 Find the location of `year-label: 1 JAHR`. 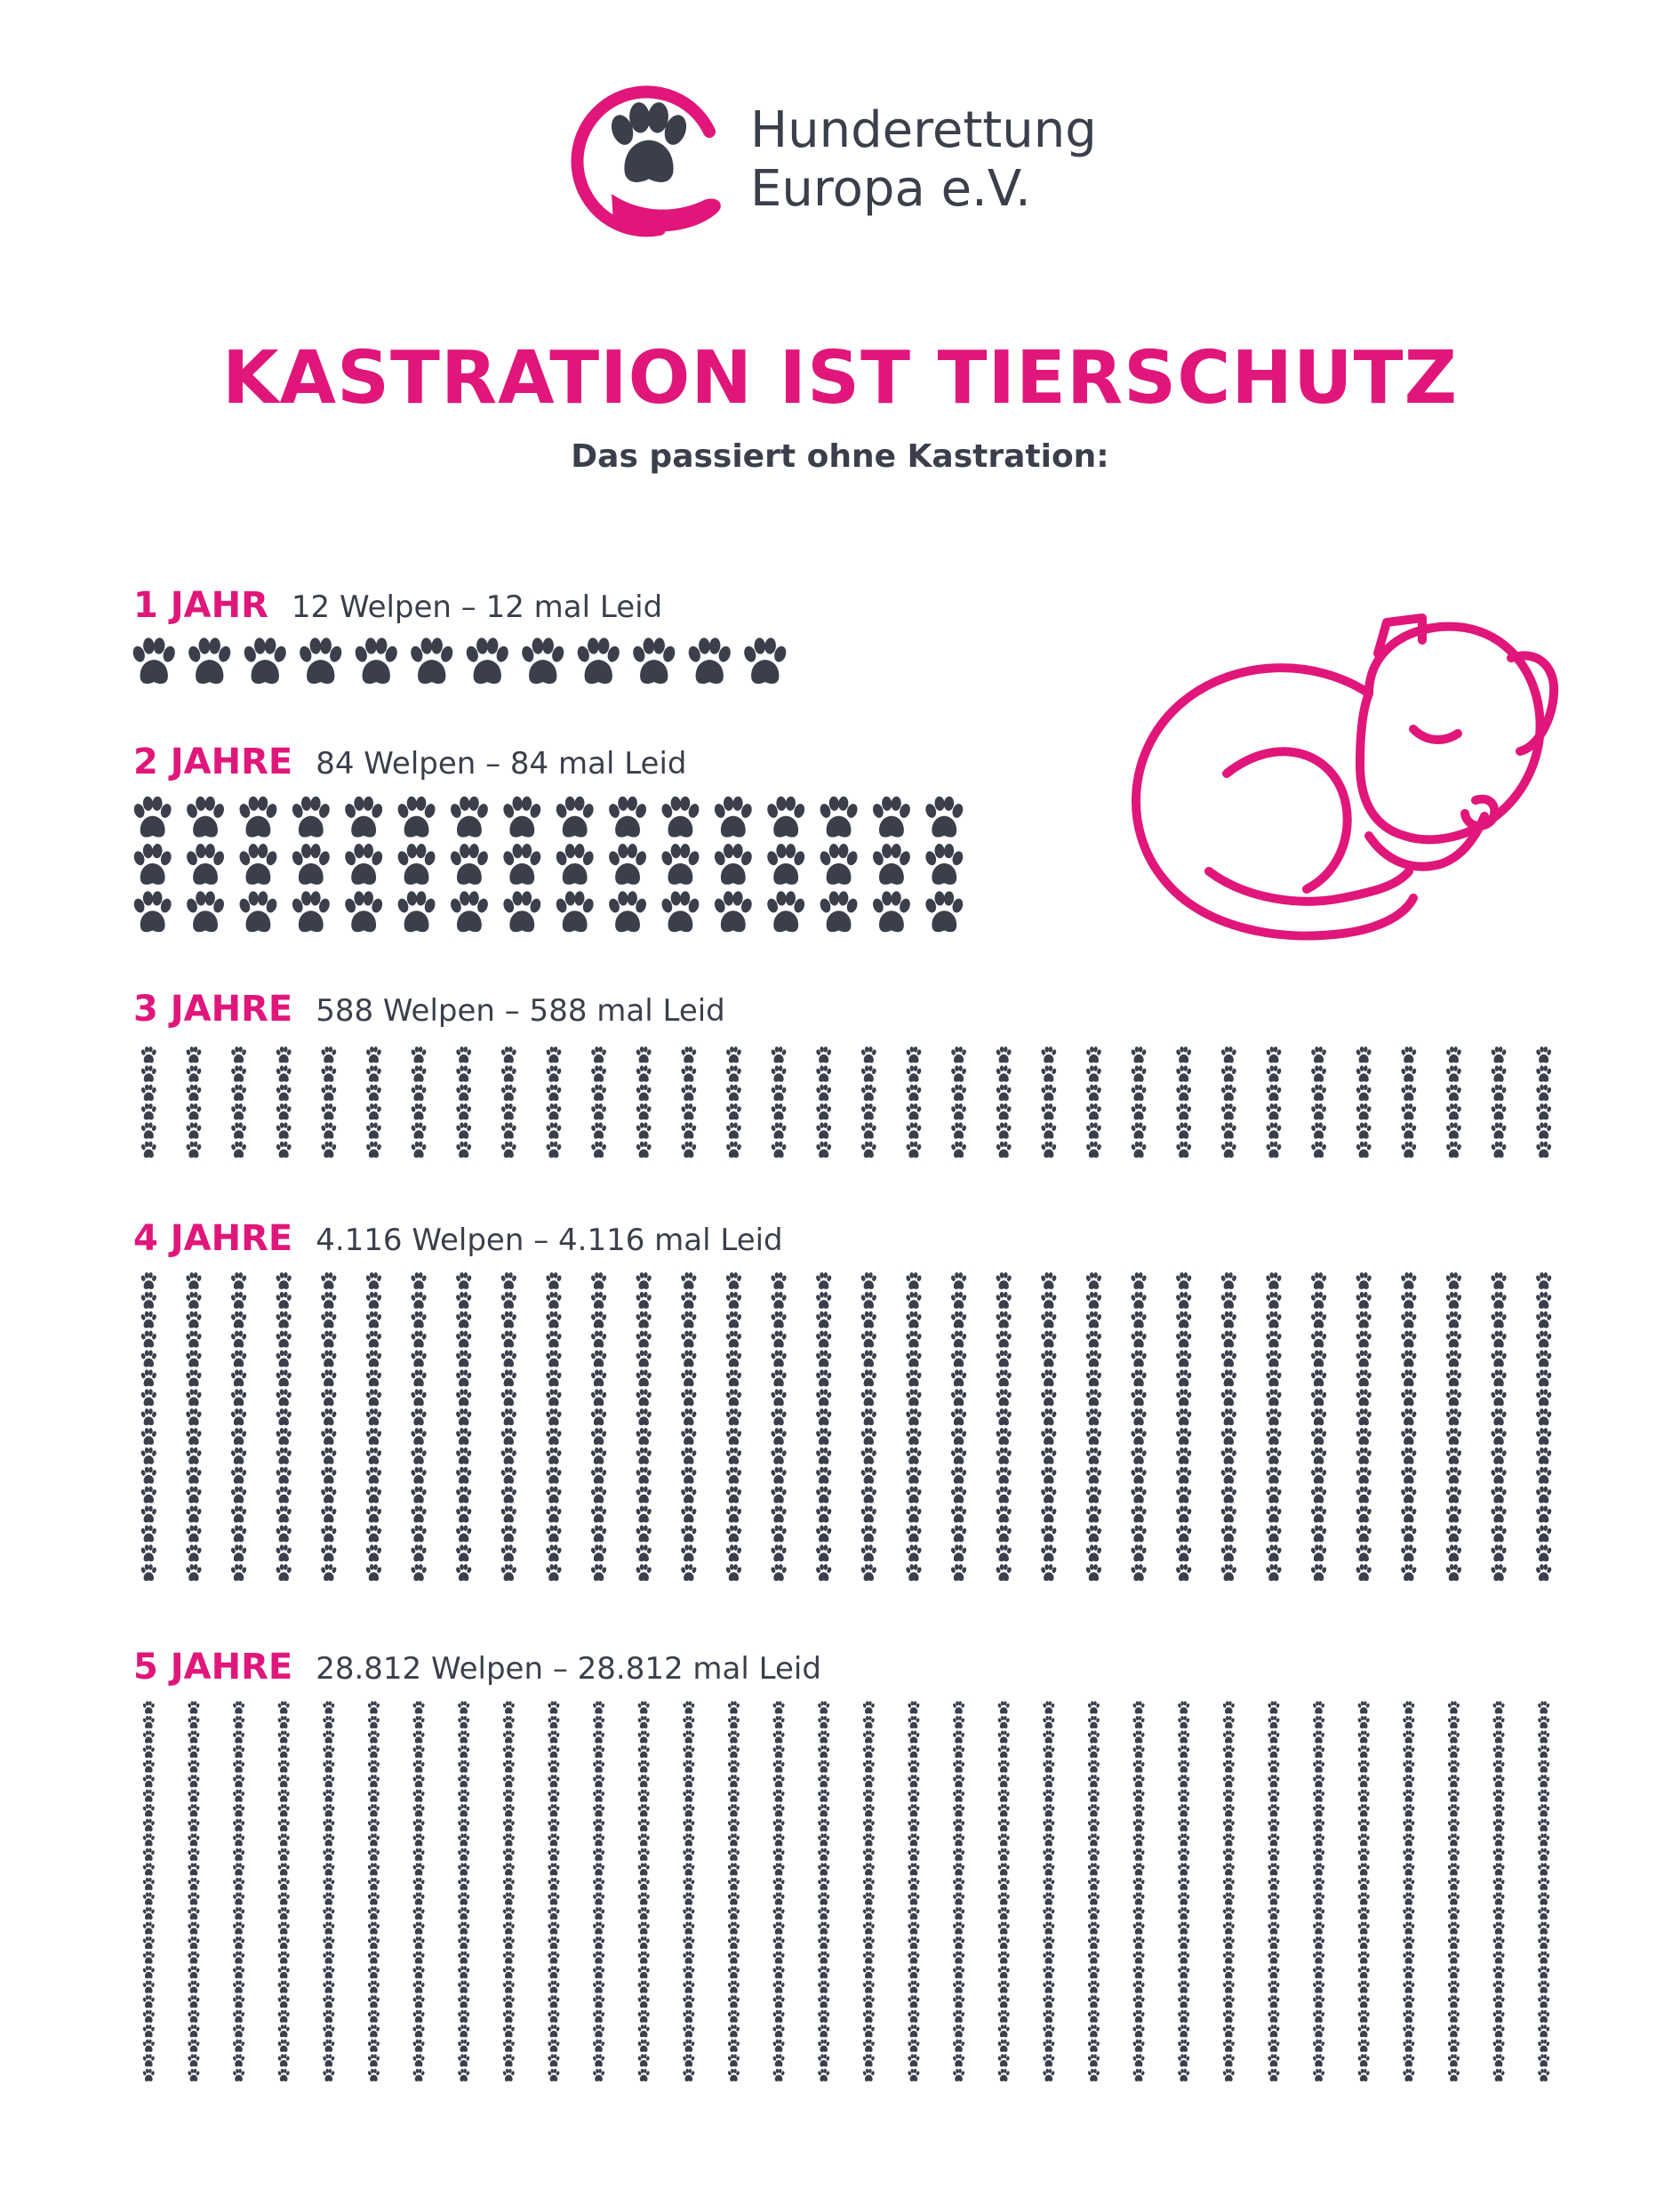

year-label: 1 JAHR is located at coordinates (200, 605).